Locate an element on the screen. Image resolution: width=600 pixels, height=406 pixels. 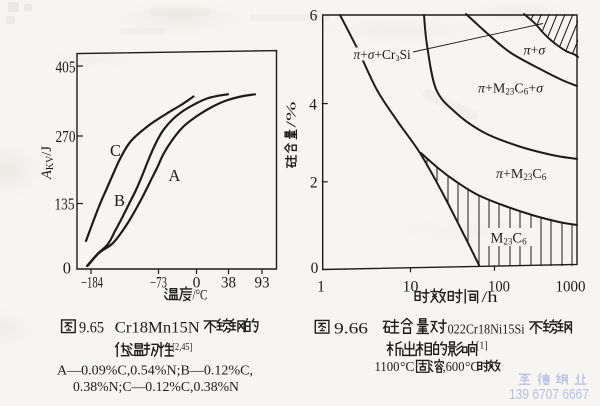
svg-text: AKV/J is located at coordinates (47, 163).